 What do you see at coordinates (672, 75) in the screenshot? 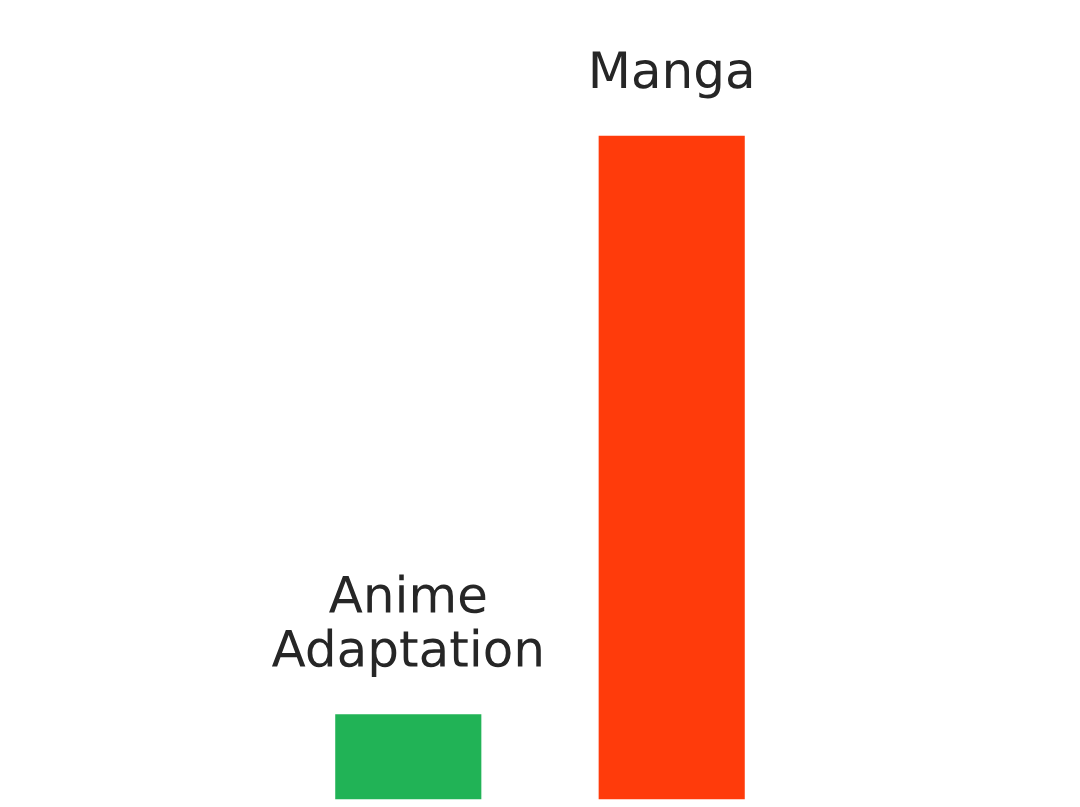
I see `x-tick-label: Manga` at bounding box center [672, 75].